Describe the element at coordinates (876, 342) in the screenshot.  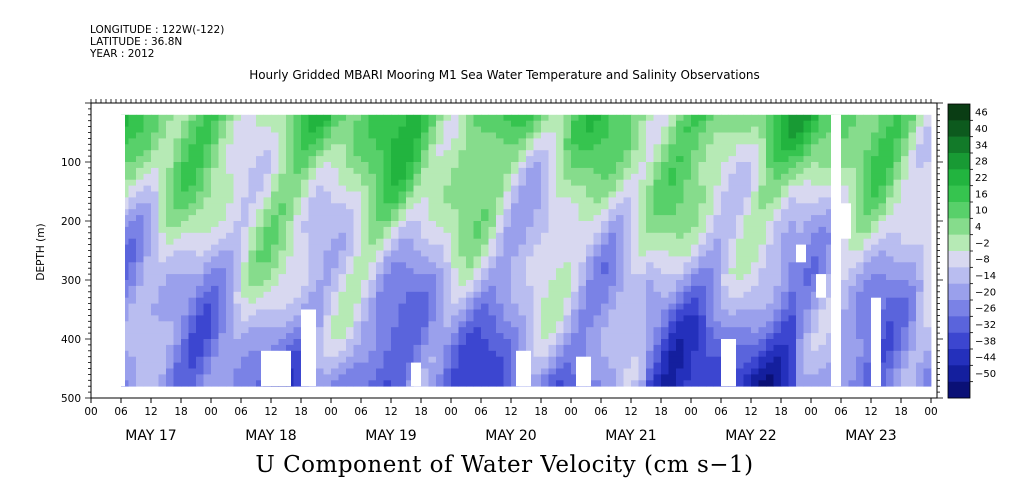
I see `missing-data-gap` at that location.